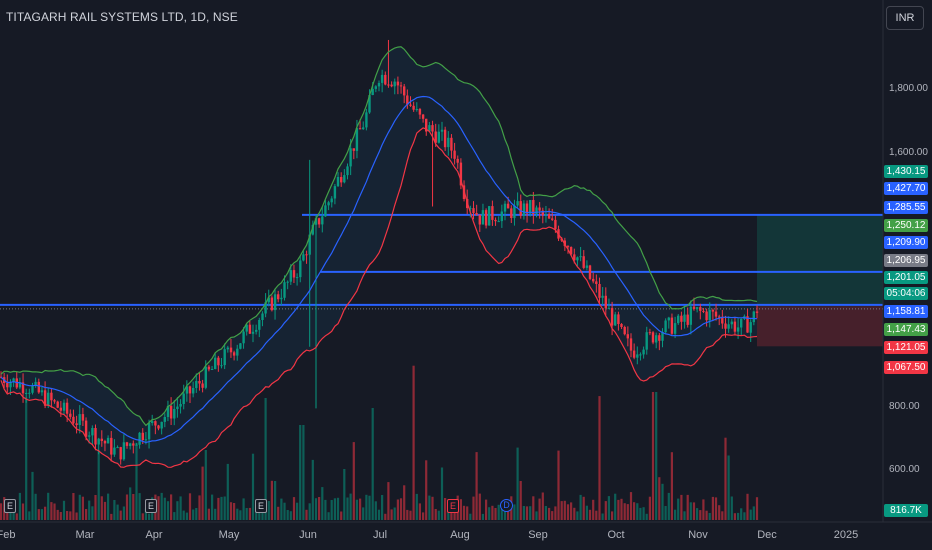 The width and height of the screenshot is (932, 550). Describe the element at coordinates (906, 171) in the screenshot. I see `price-badge: 1,430.15` at that location.